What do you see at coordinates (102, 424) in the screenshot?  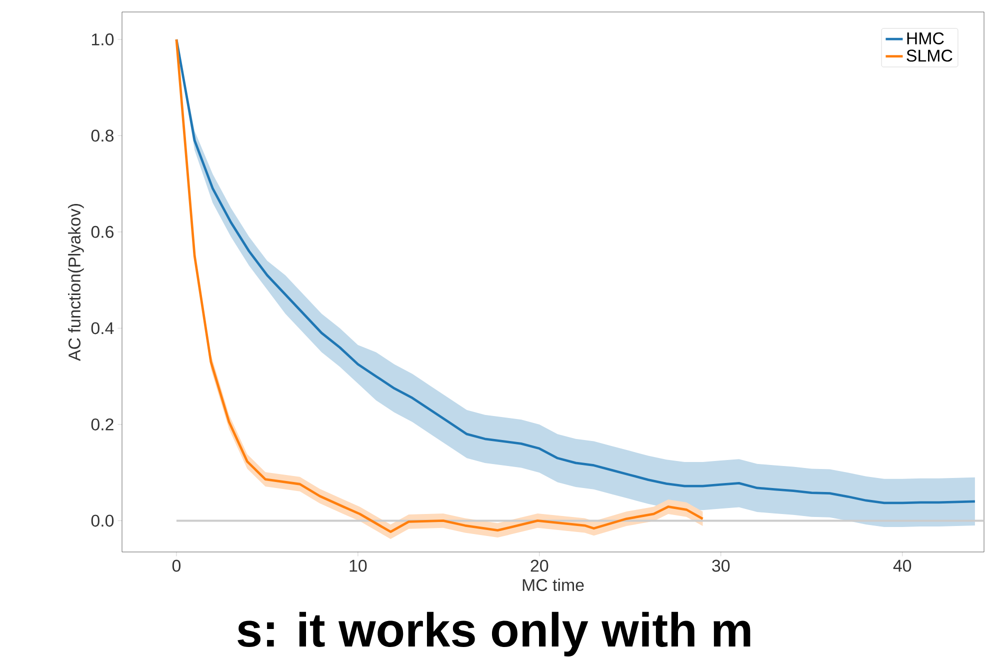 I see `y-tick-label: 0.2` at bounding box center [102, 424].